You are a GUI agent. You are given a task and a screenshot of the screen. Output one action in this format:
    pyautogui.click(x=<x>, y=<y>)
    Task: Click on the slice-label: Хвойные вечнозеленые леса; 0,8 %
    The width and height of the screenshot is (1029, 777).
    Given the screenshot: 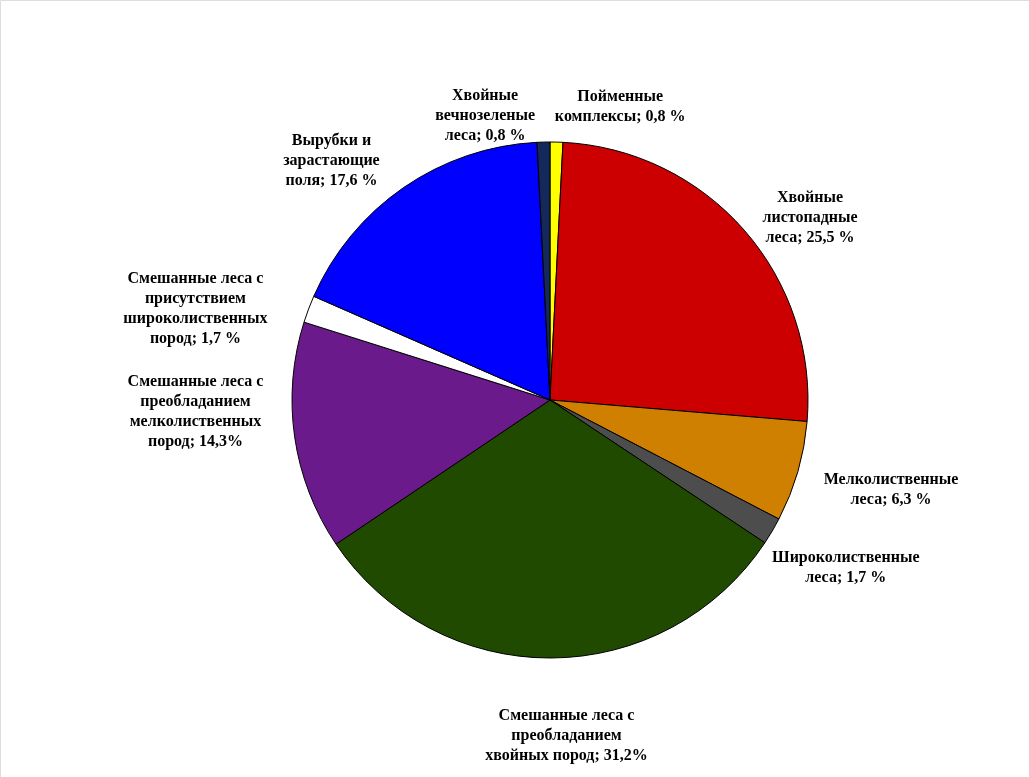 What is the action you would take?
    pyautogui.click(x=485, y=114)
    